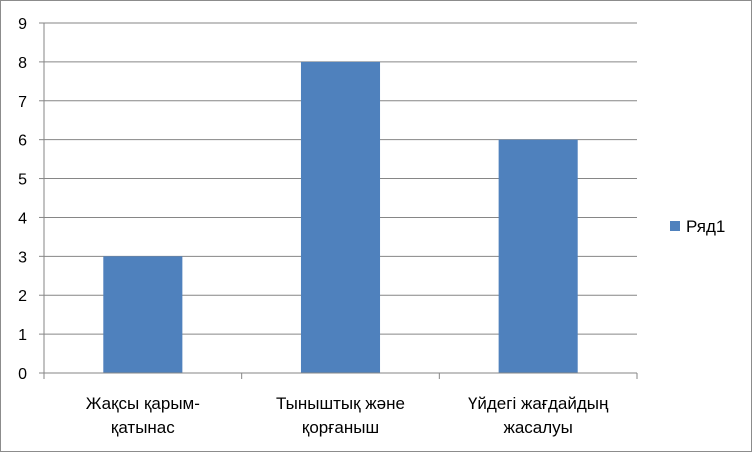 Image resolution: width=752 pixels, height=452 pixels. I want to click on y-tick-label: 6, so click(22, 141).